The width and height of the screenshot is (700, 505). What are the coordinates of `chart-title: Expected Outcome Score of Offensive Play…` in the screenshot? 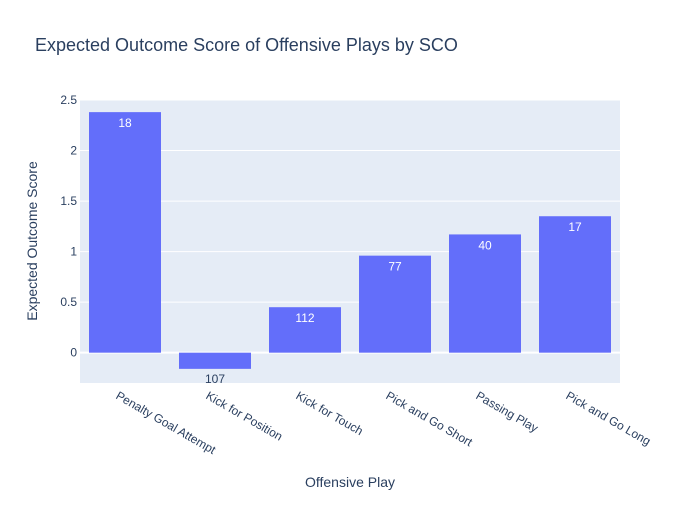 It's located at (246, 45).